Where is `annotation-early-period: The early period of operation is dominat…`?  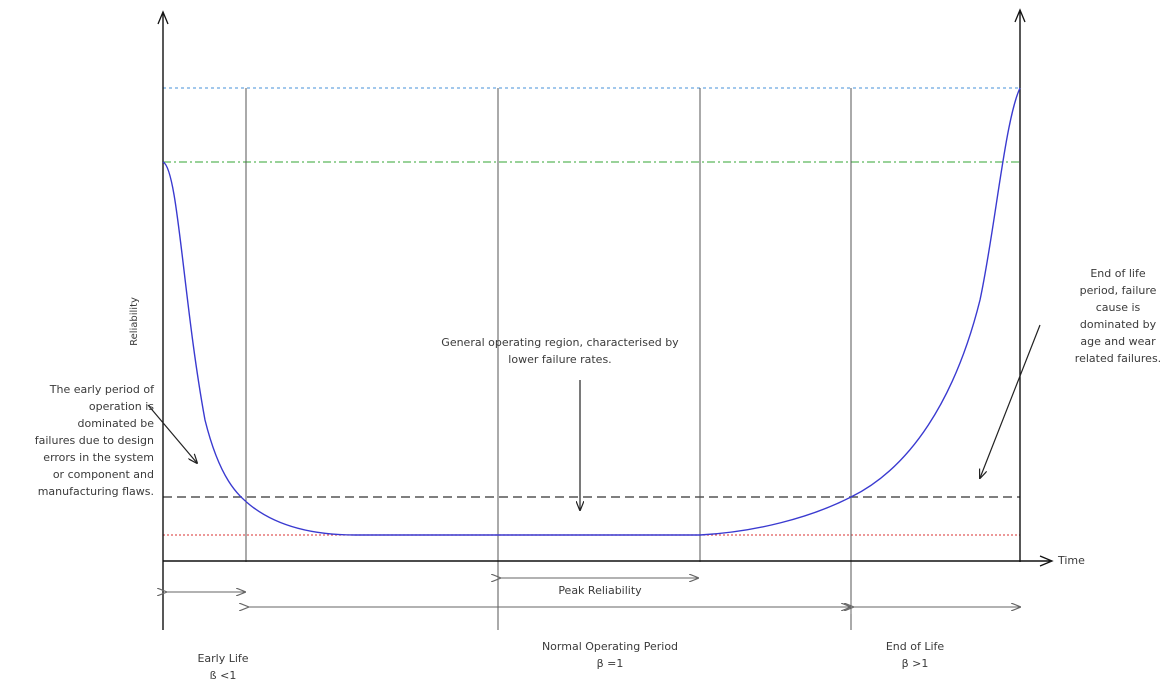
annotation-early-period: The early period of operation is dominat… is located at coordinates (94, 440).